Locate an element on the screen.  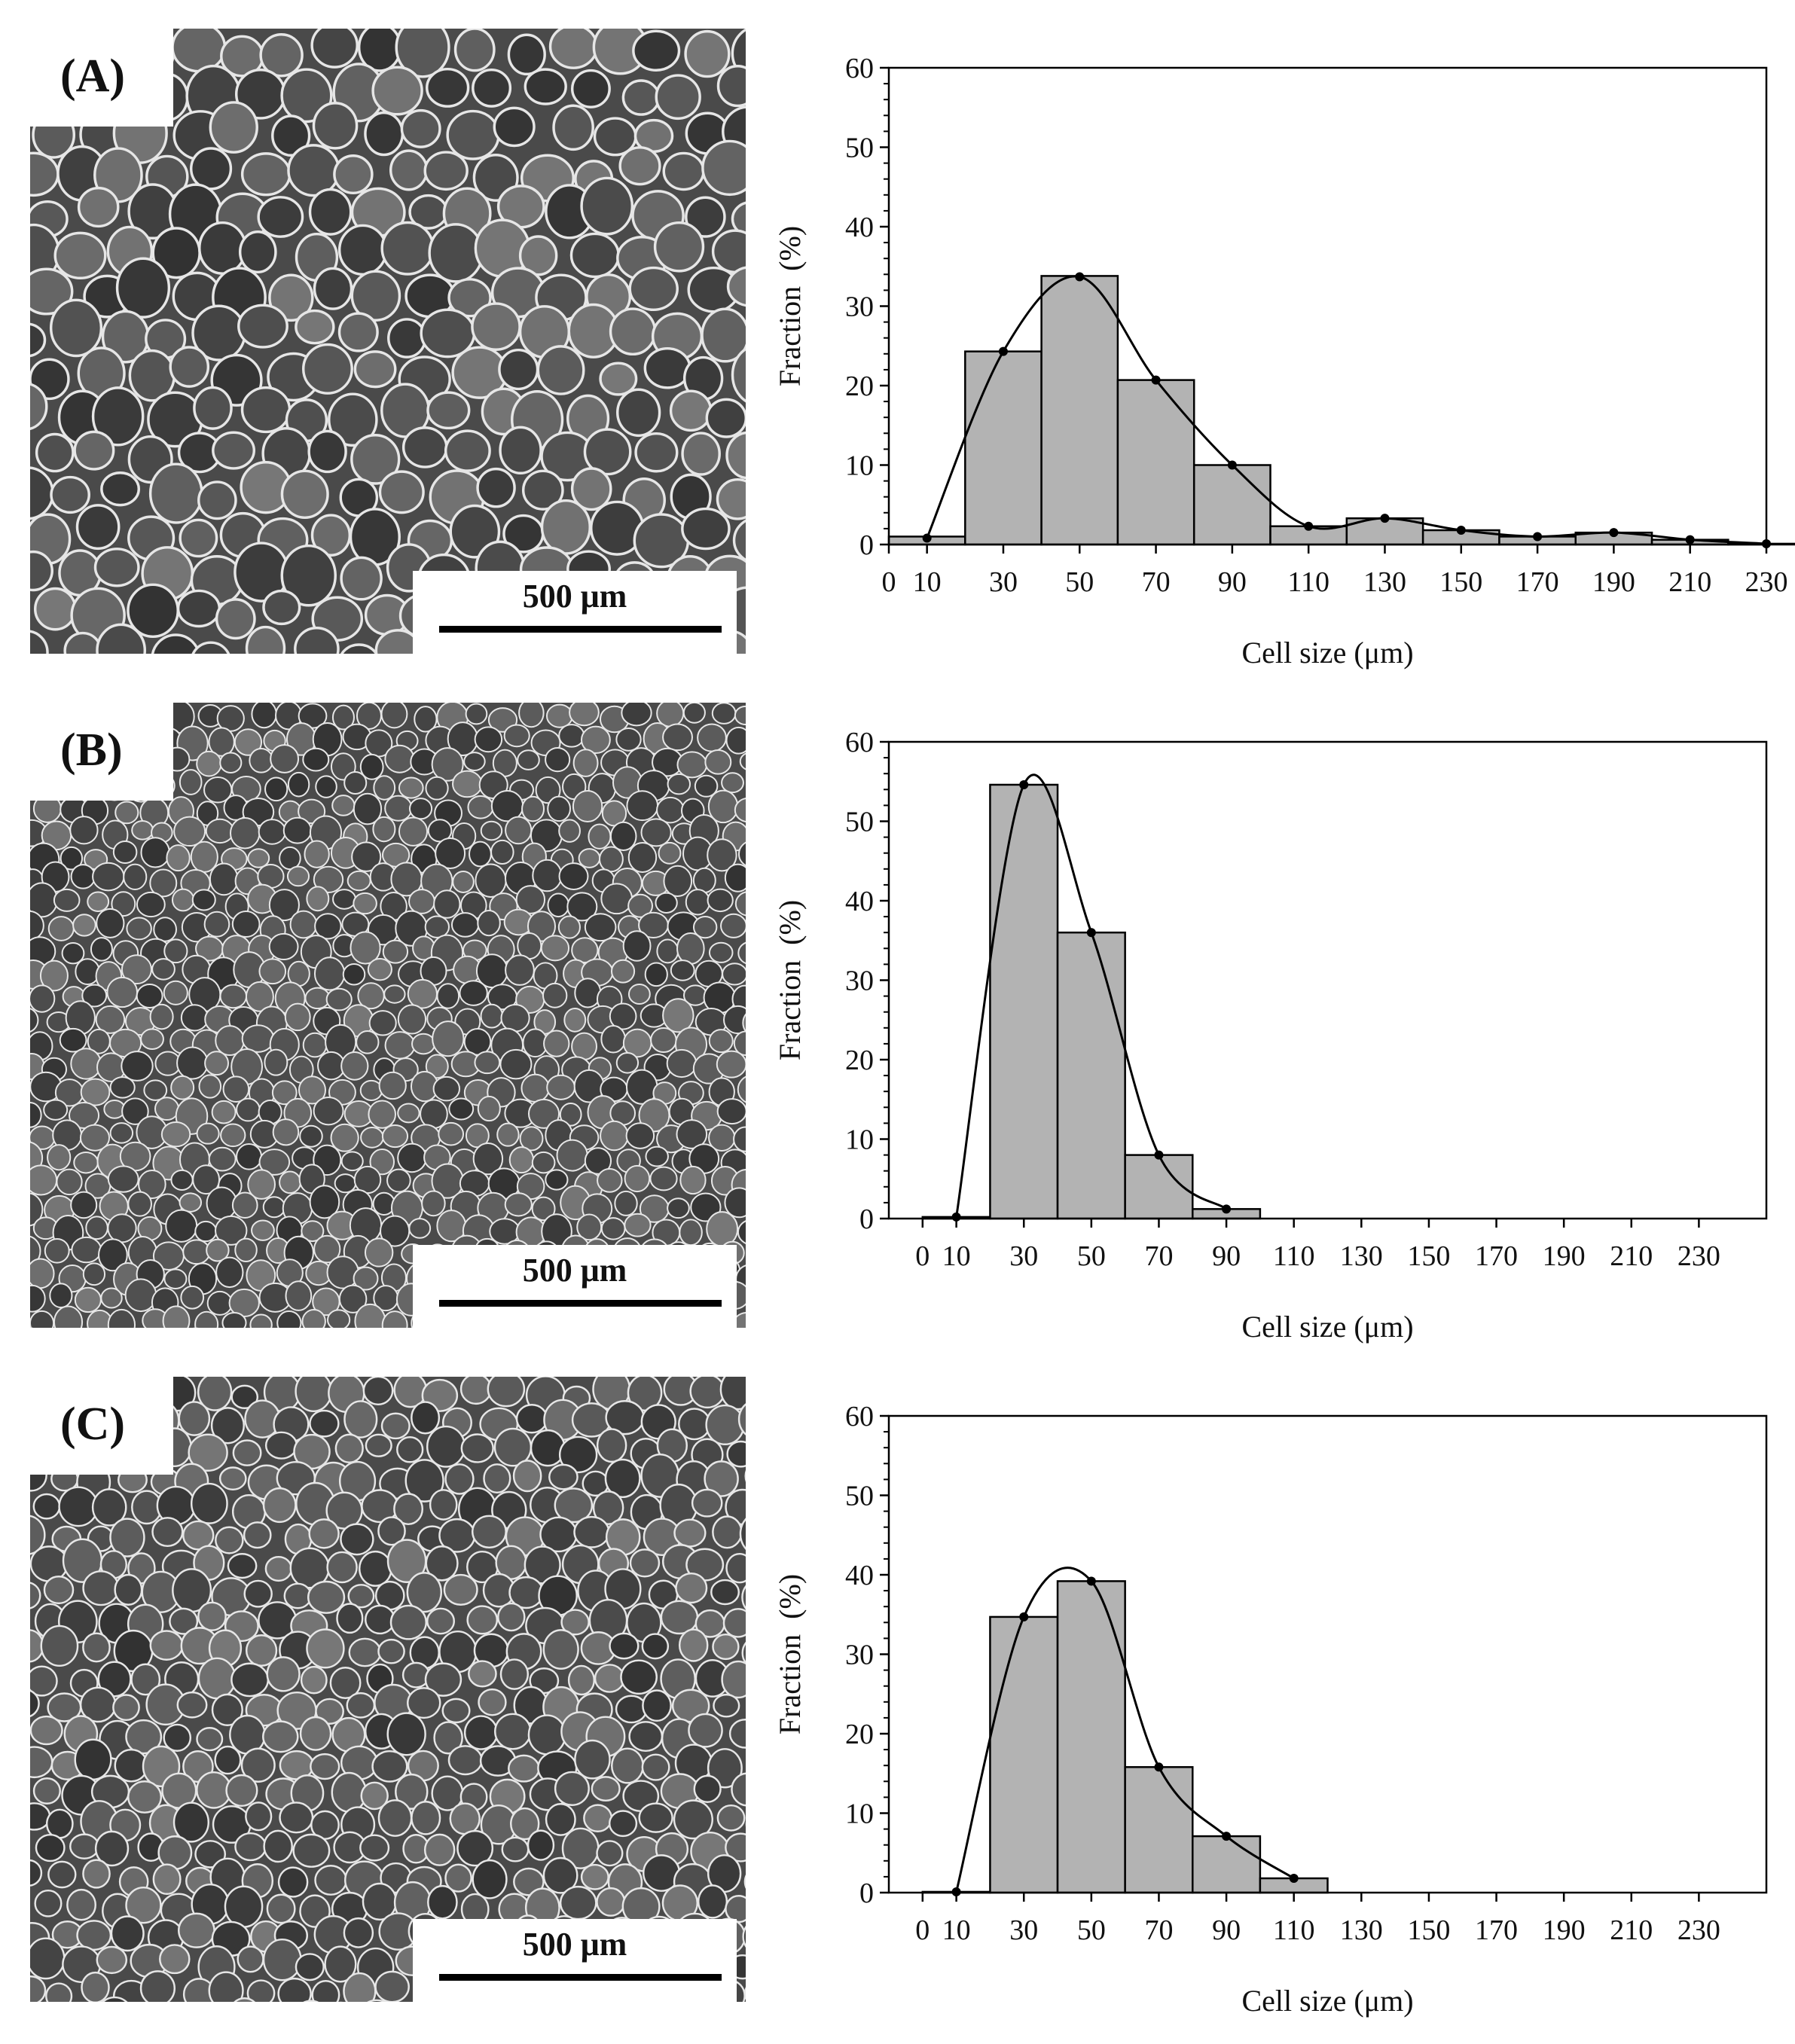
scale-bar-b is located at coordinates (580, 1303).